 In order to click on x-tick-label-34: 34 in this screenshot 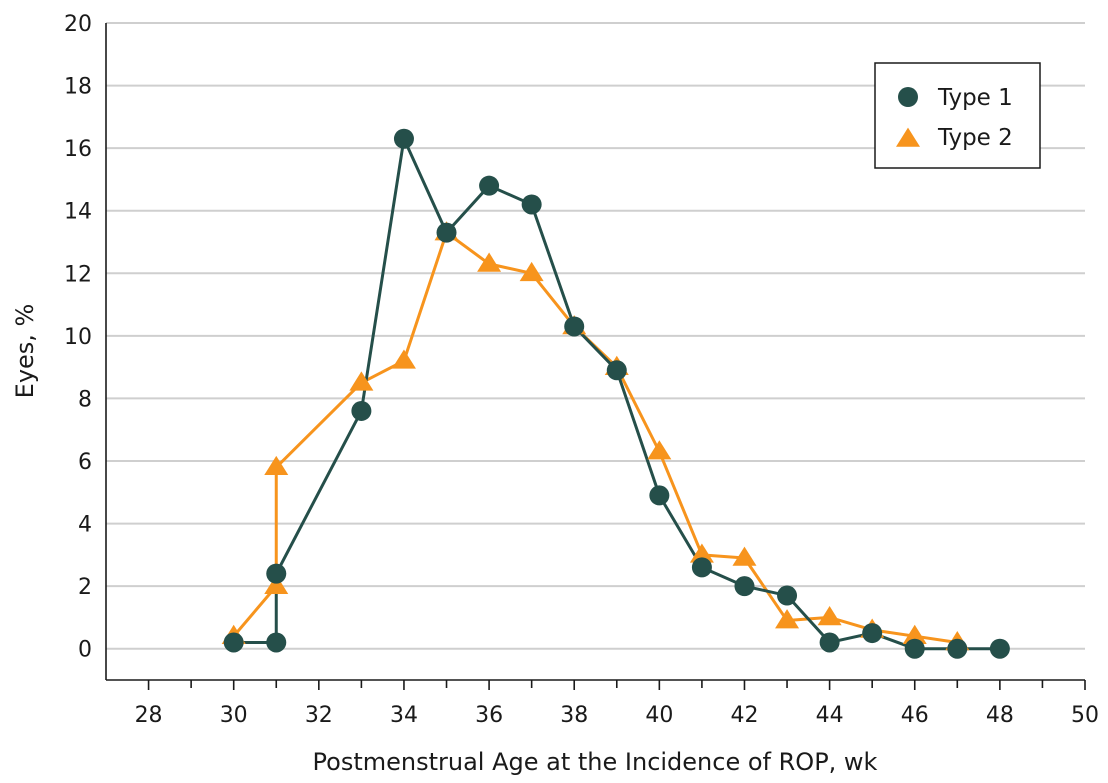, I will do `click(404, 715)`.